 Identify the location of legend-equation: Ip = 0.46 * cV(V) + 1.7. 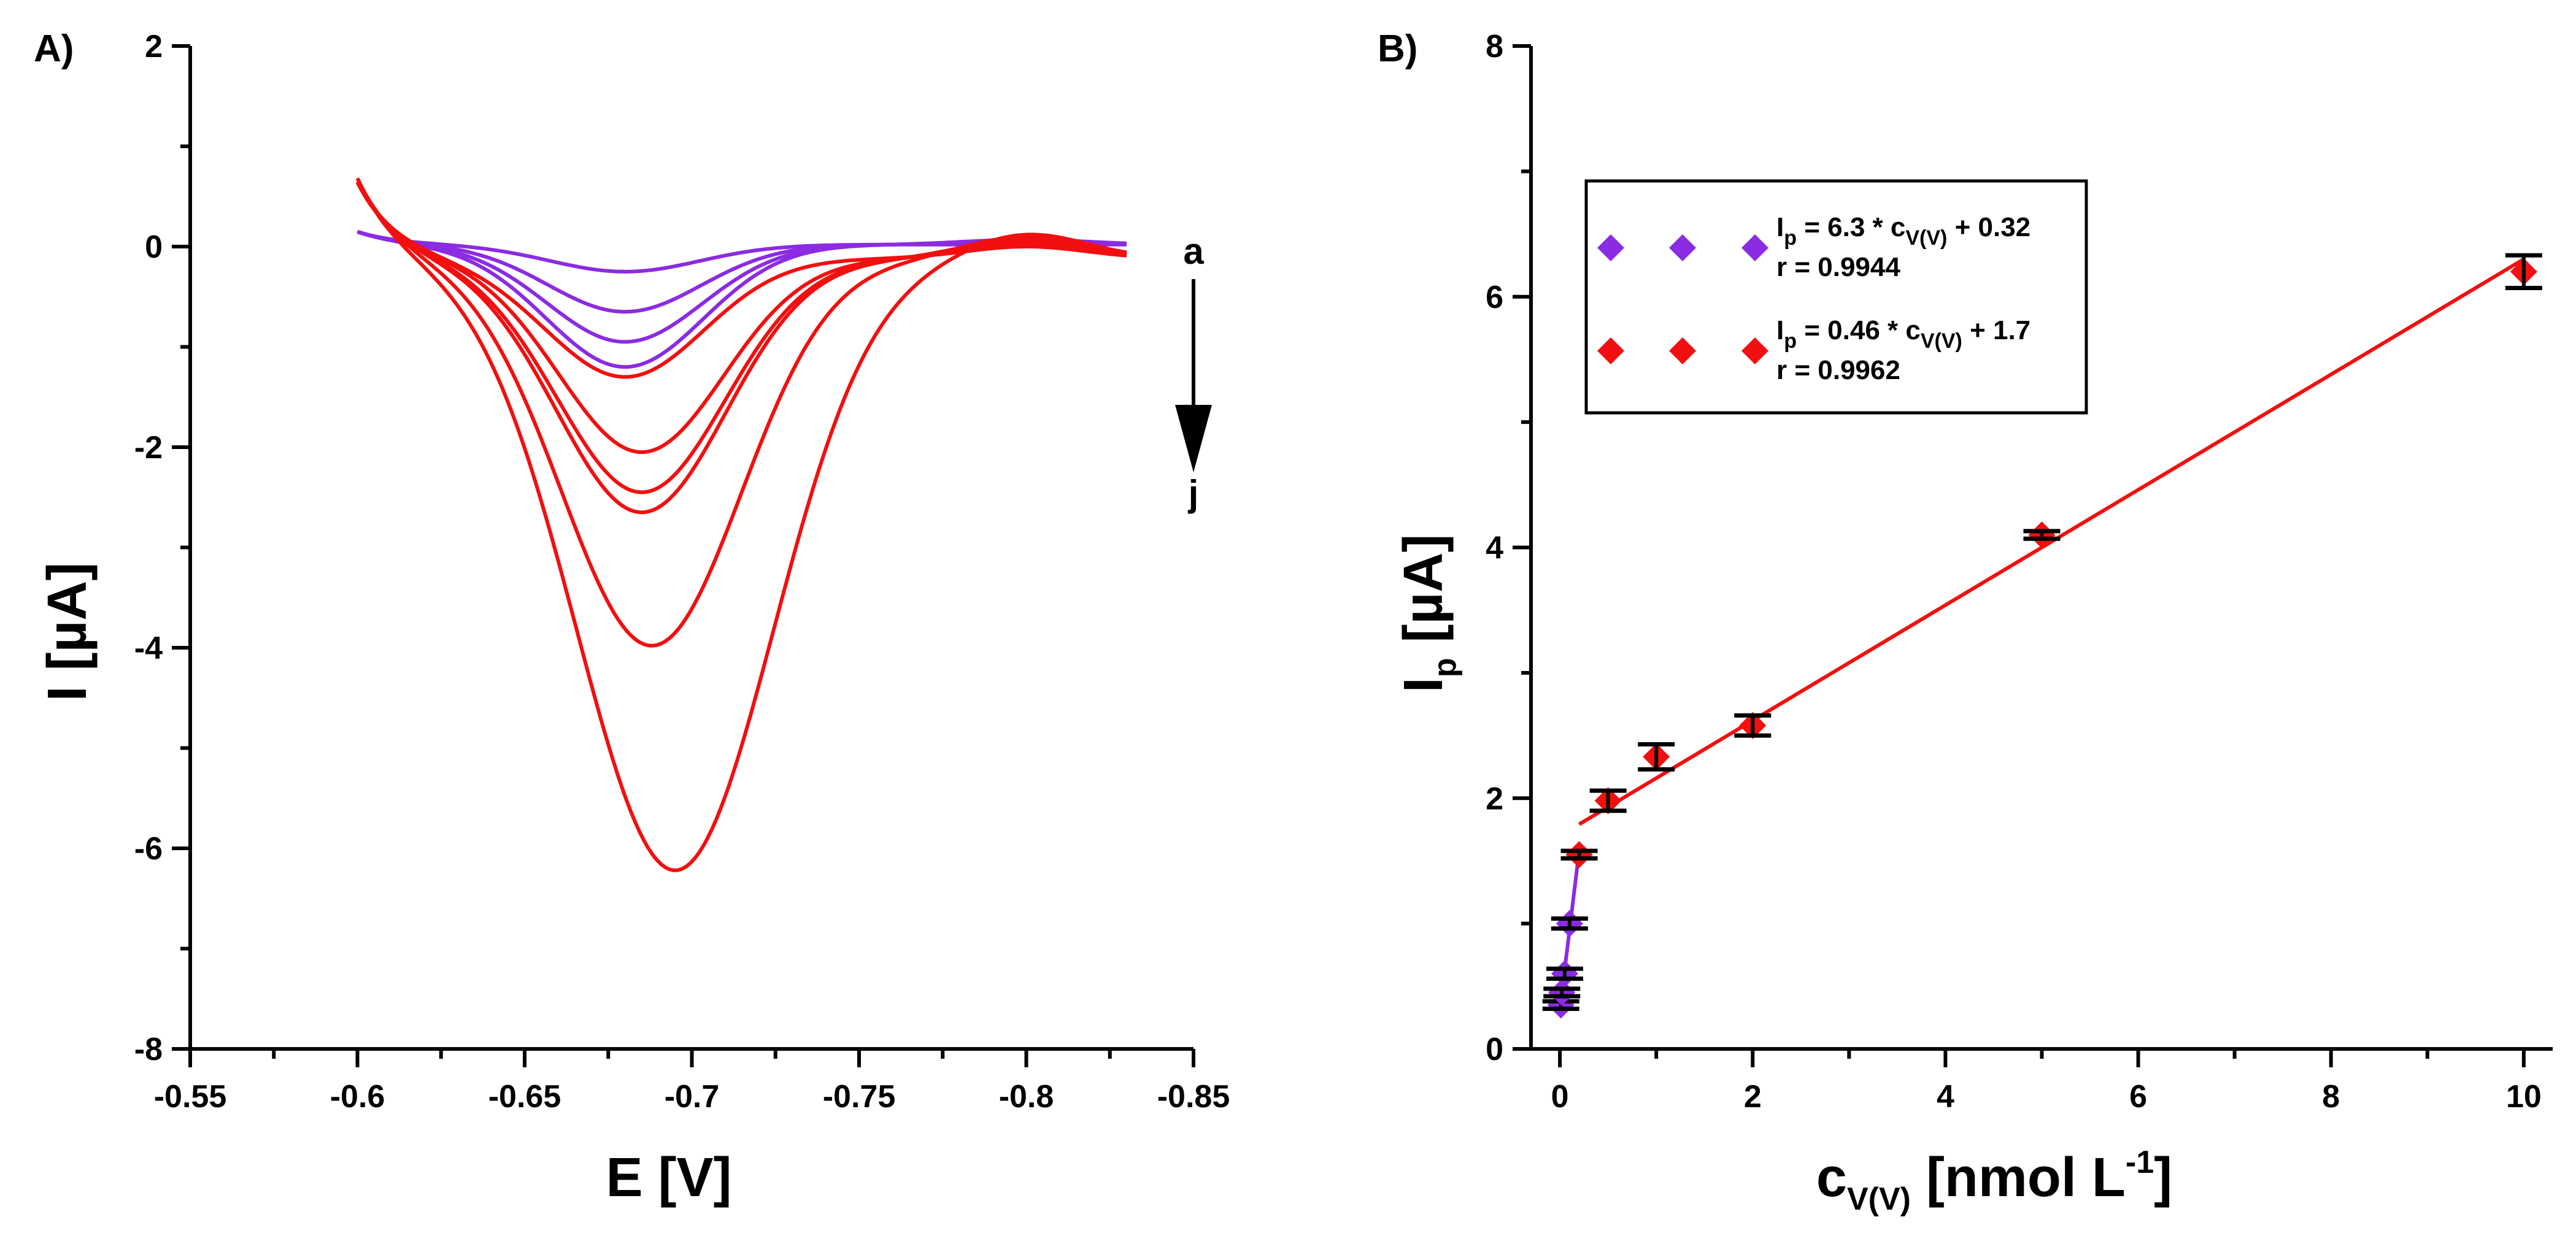
(1903, 334).